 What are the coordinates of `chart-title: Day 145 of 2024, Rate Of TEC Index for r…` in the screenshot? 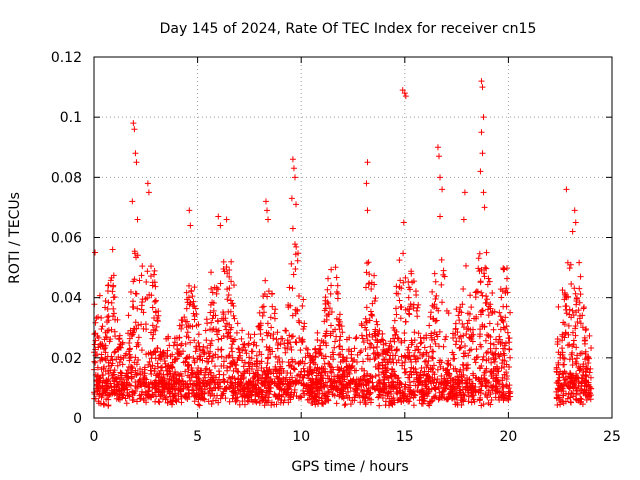 It's located at (348, 29).